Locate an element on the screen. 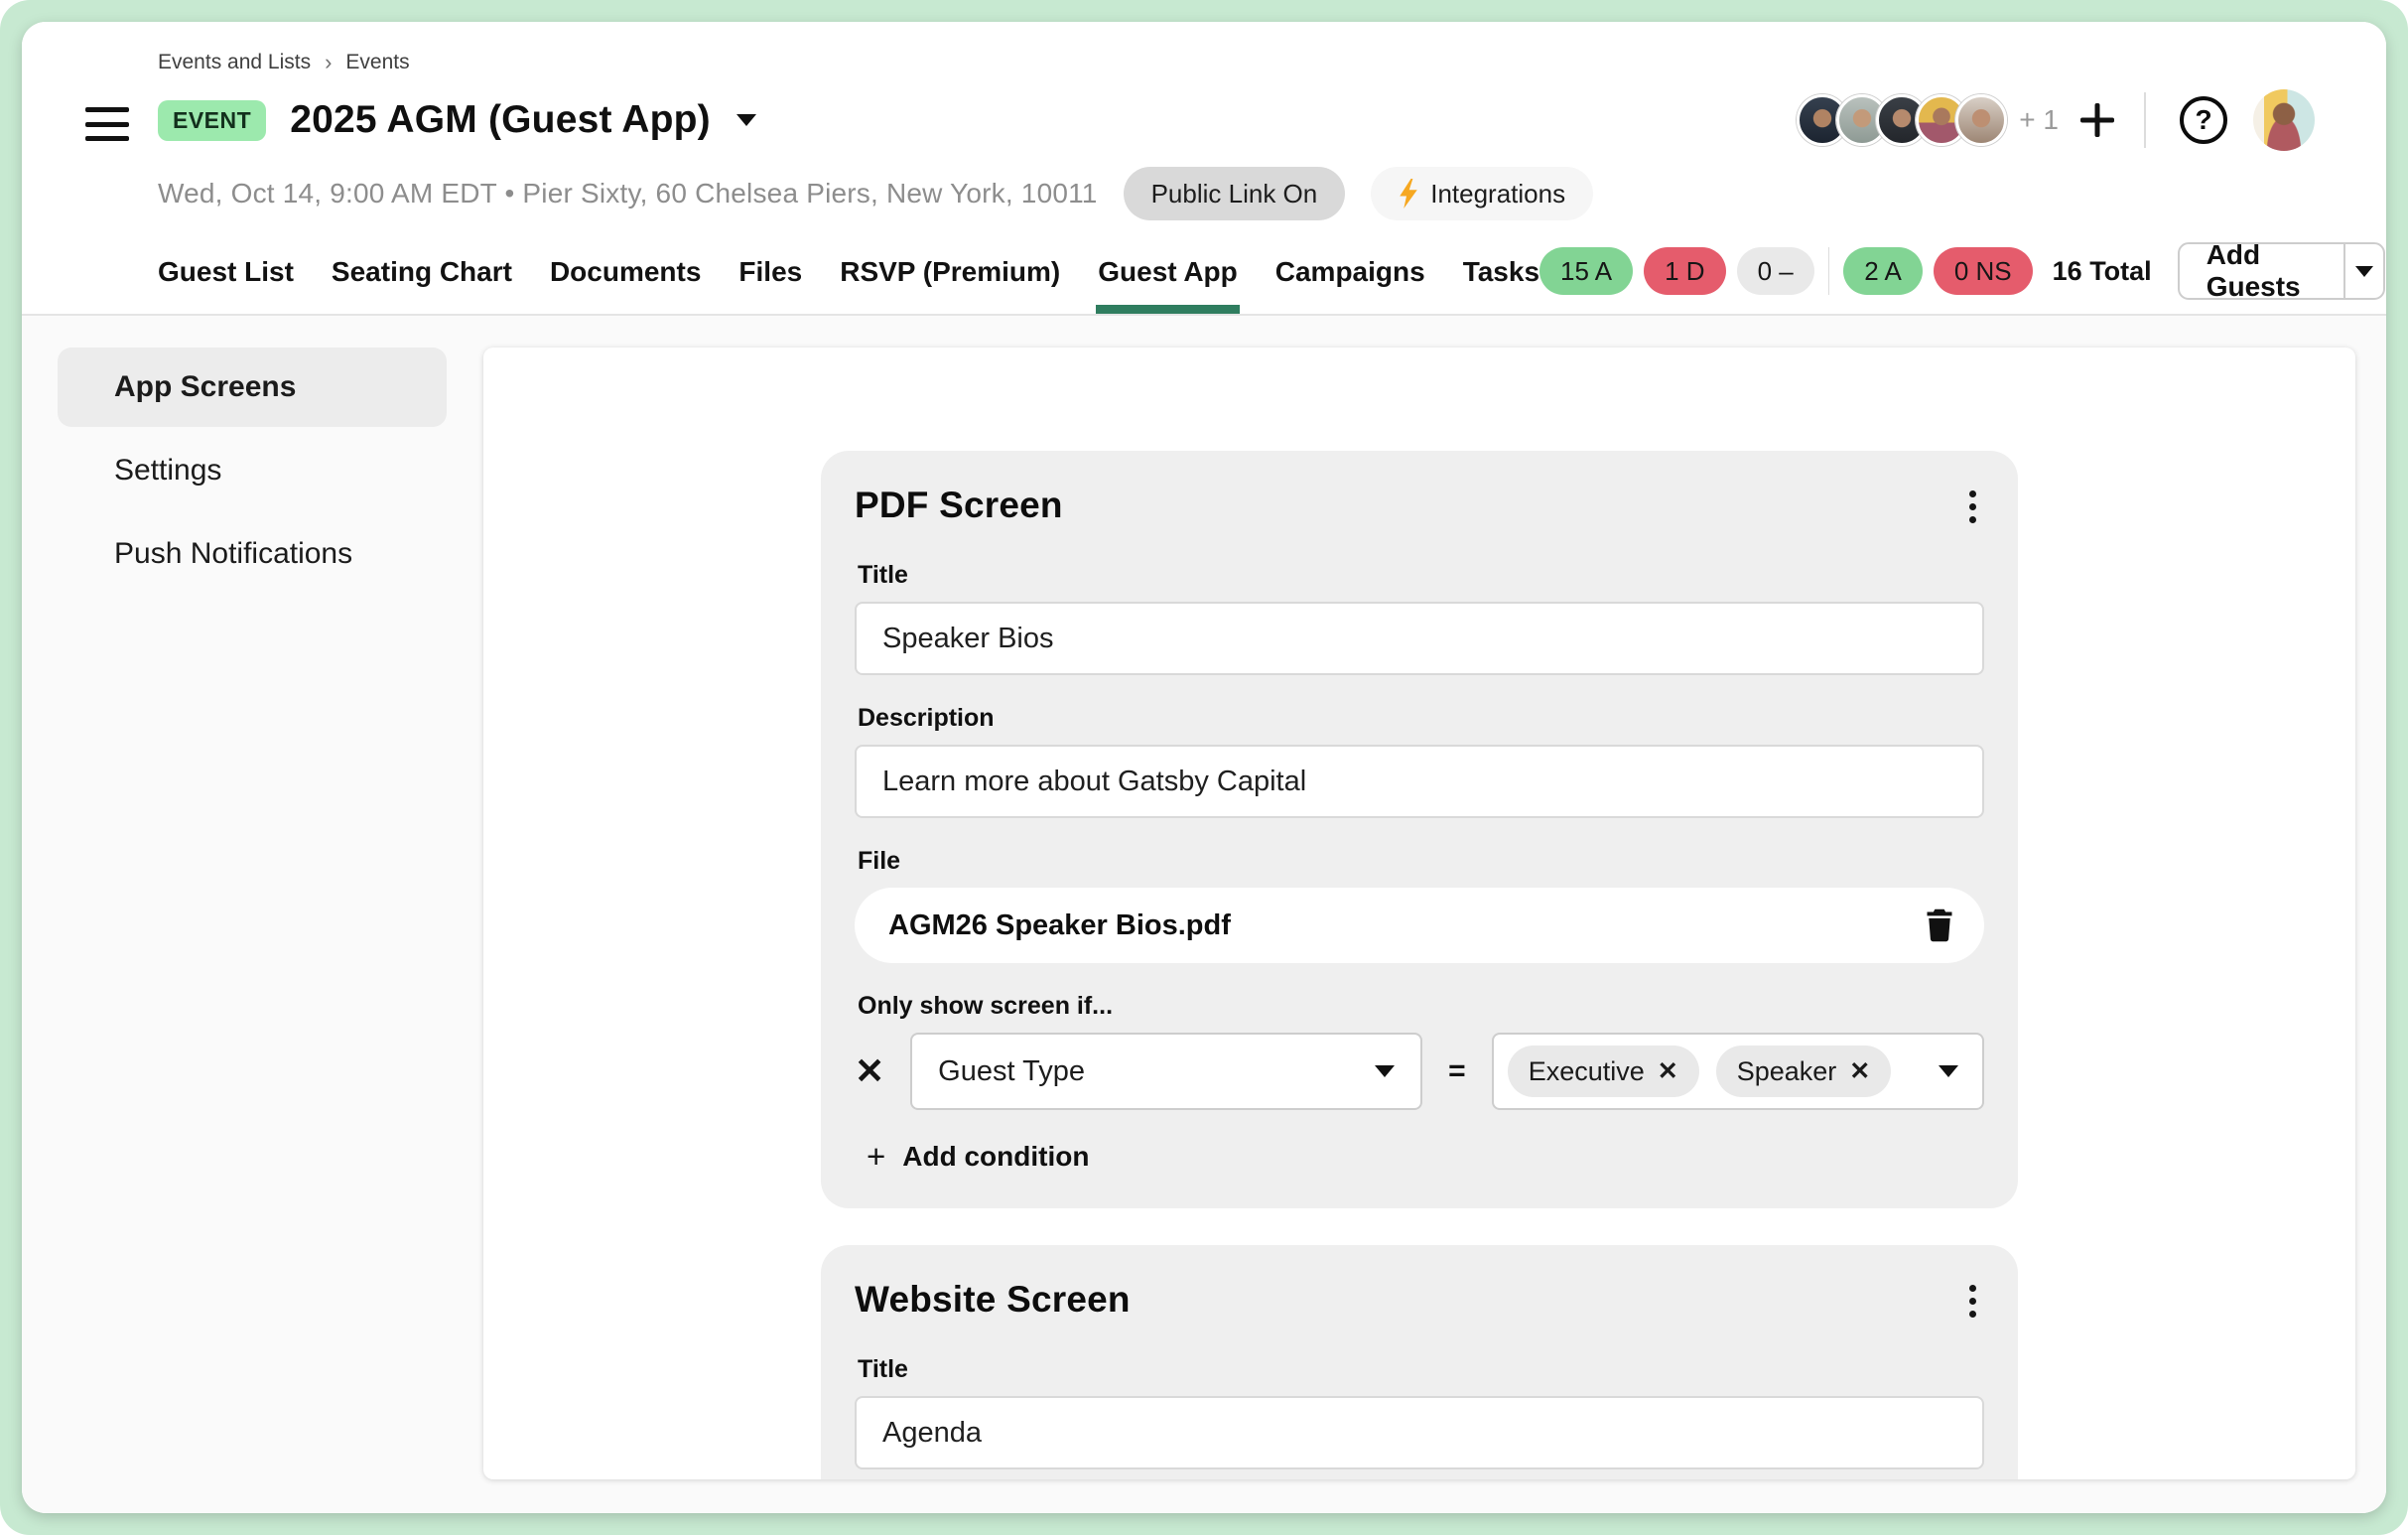 The height and width of the screenshot is (1535, 2408). breadcrumb-events-and-lists: Events and Lists is located at coordinates (235, 62).